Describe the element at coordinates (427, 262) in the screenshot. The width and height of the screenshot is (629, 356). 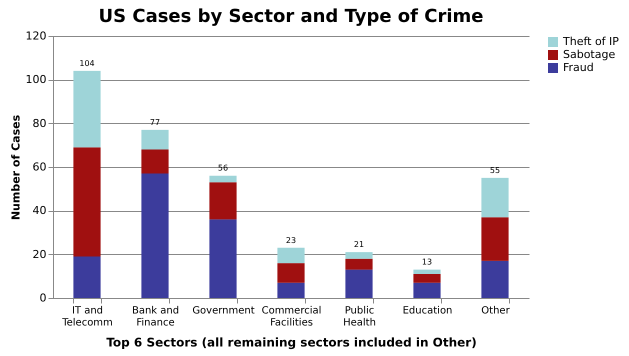
I see `total-label: 13` at that location.